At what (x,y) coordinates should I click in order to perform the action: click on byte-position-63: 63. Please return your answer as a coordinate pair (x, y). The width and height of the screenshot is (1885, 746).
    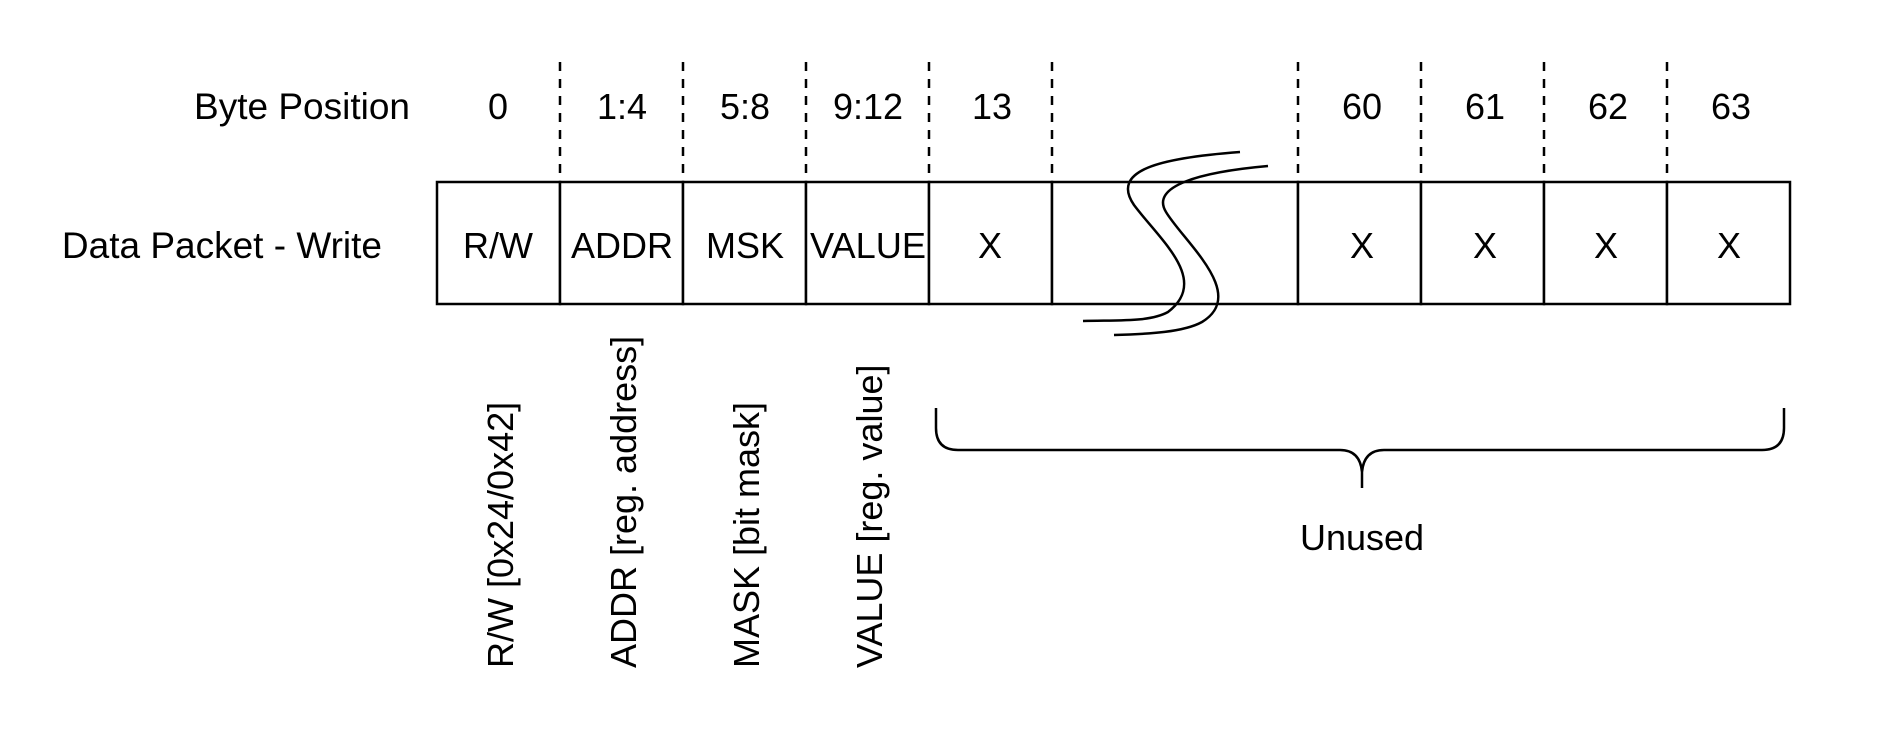
    Looking at the image, I should click on (1731, 106).